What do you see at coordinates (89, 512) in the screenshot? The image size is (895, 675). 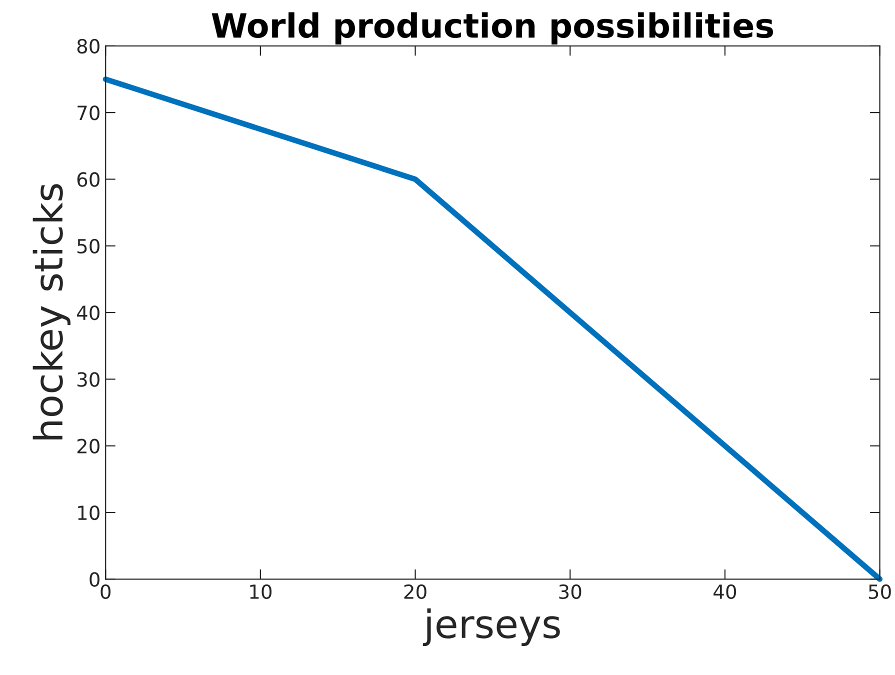 I see `y-tick-label: 10` at bounding box center [89, 512].